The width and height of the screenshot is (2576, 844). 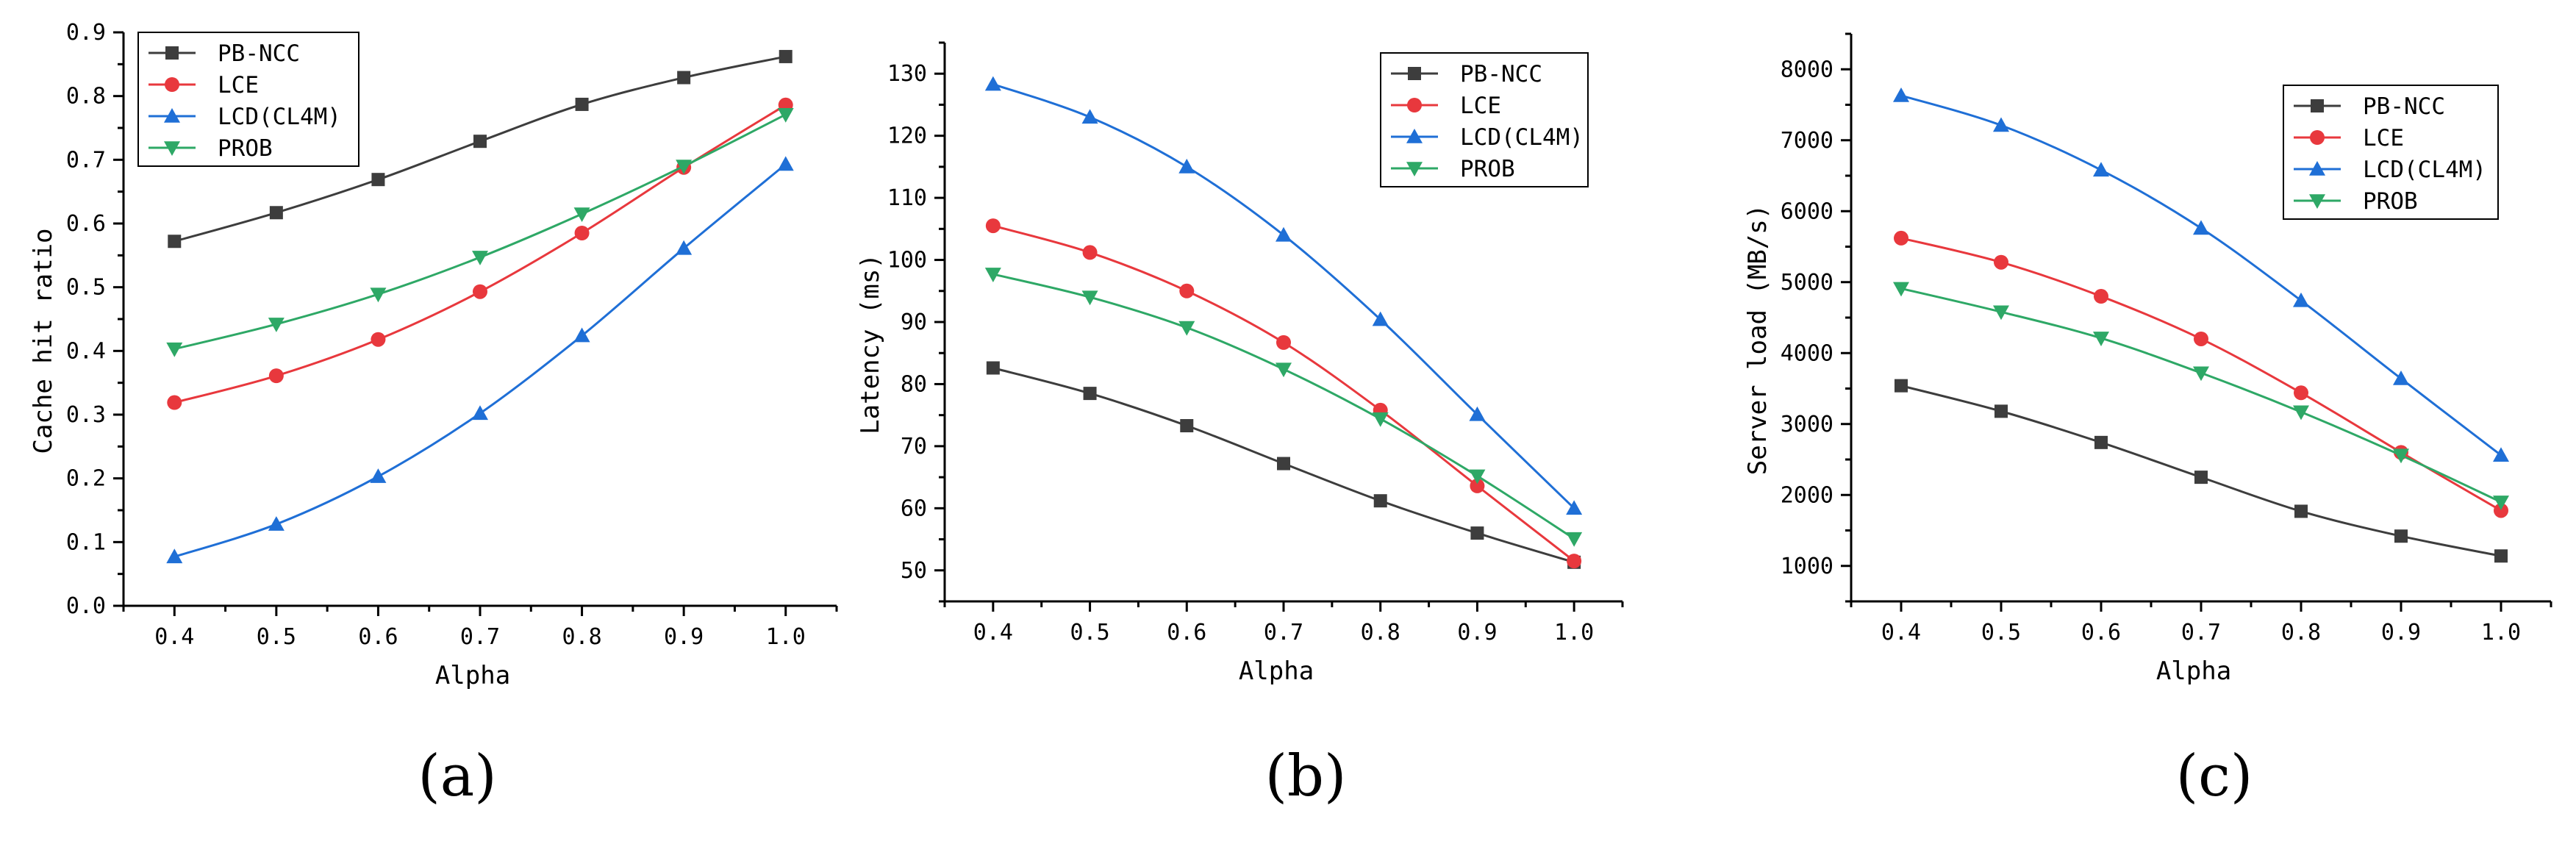 What do you see at coordinates (1807, 283) in the screenshot?
I see `y-tick-label: 5000` at bounding box center [1807, 283].